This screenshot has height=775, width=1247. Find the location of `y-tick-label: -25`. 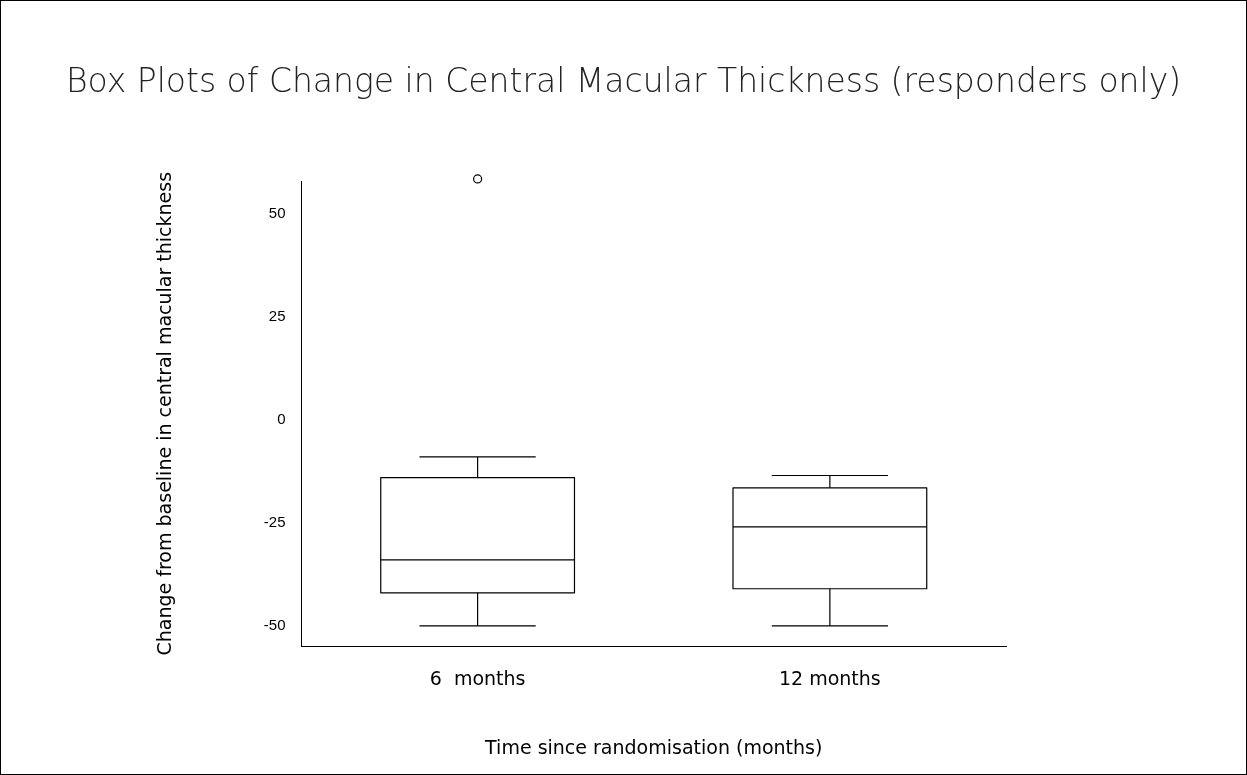

y-tick-label: -25 is located at coordinates (274, 521).